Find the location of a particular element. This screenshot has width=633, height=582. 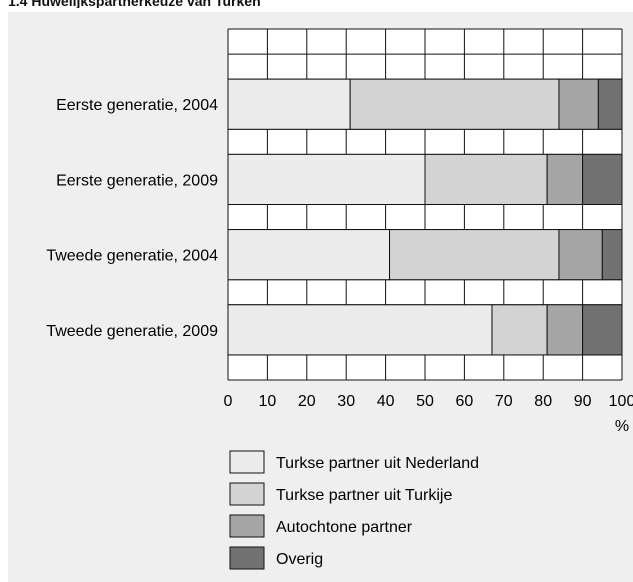

x-axis-ticks: 0 10 20 30 40 50 60 70 80 90 100 is located at coordinates (428, 401).